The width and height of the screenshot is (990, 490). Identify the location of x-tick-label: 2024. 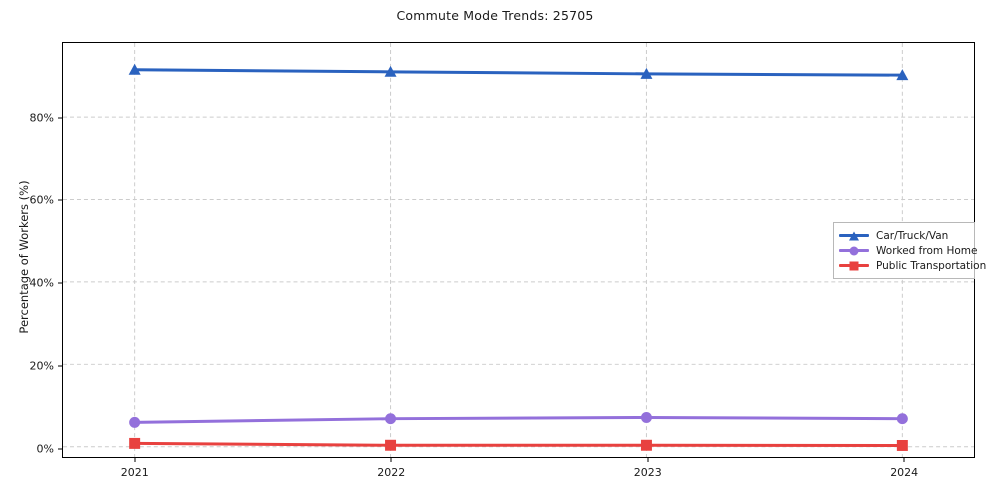
(904, 472).